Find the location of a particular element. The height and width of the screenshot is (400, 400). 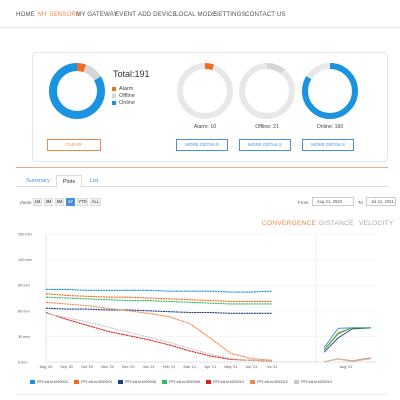

series-legend-label: PPCst1m1000004 is located at coordinates (96, 382).